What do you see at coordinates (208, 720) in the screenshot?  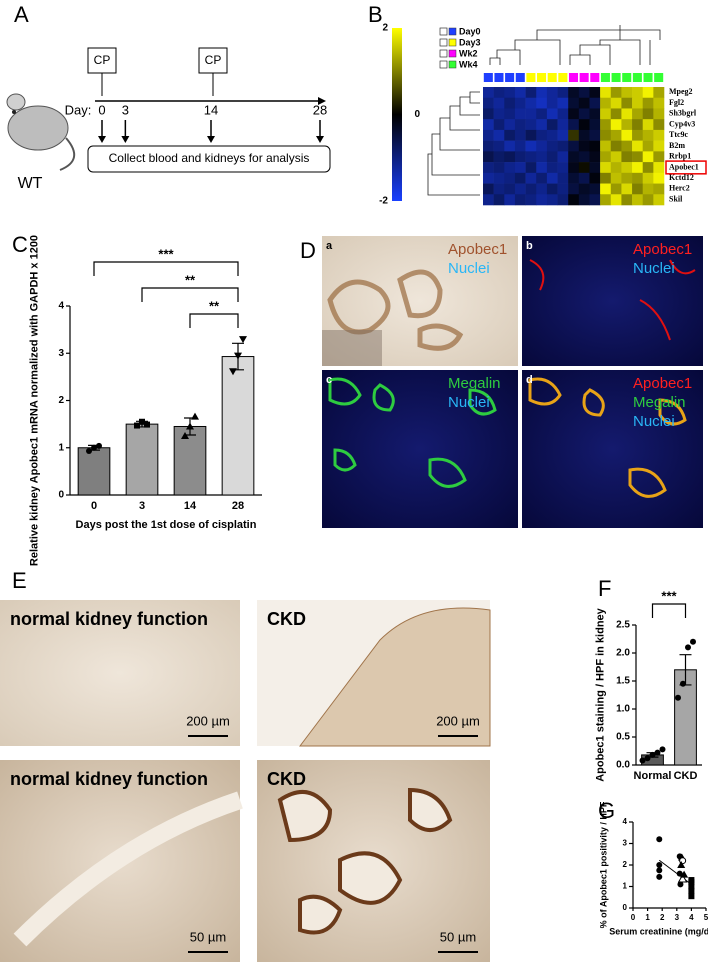 I see `scale-label: 200 µm` at bounding box center [208, 720].